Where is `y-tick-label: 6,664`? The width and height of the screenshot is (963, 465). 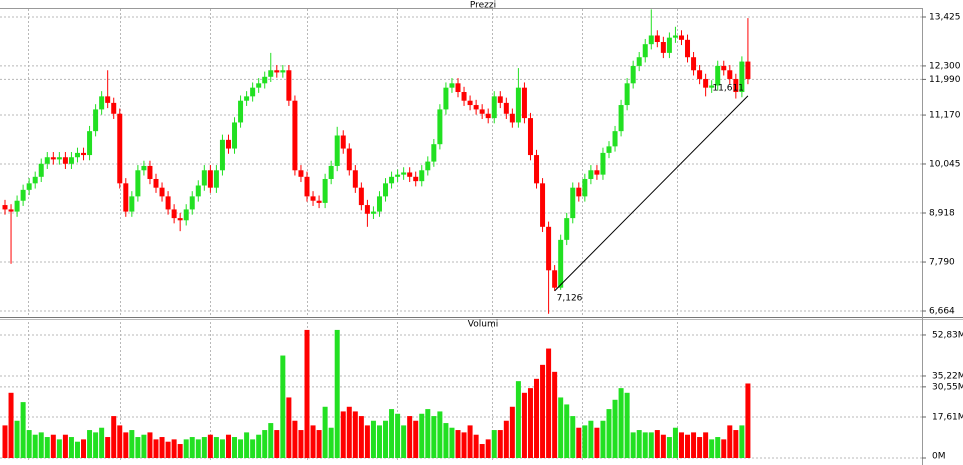
y-tick-label: 6,664 is located at coordinates (942, 311).